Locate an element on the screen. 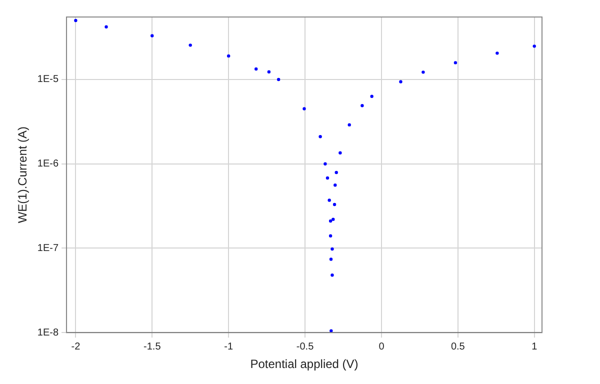 This screenshot has height=384, width=600. y-tick-label: 1E-5 is located at coordinates (48, 80).